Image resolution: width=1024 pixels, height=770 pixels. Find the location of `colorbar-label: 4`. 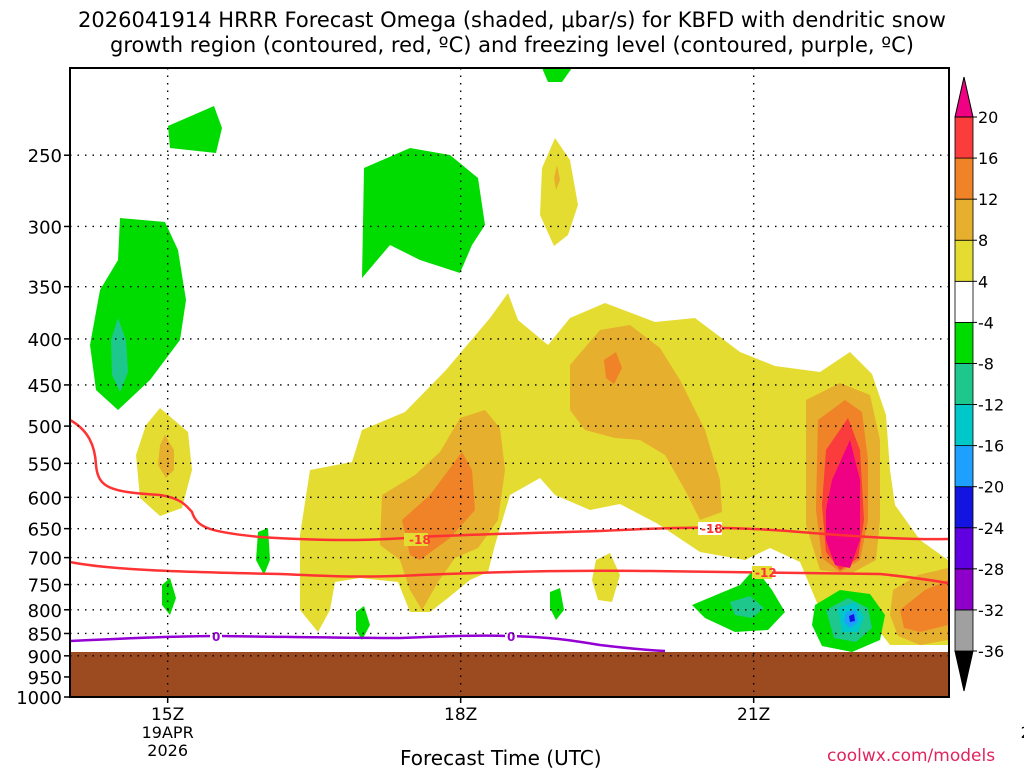

colorbar-label: 4 is located at coordinates (983, 281).